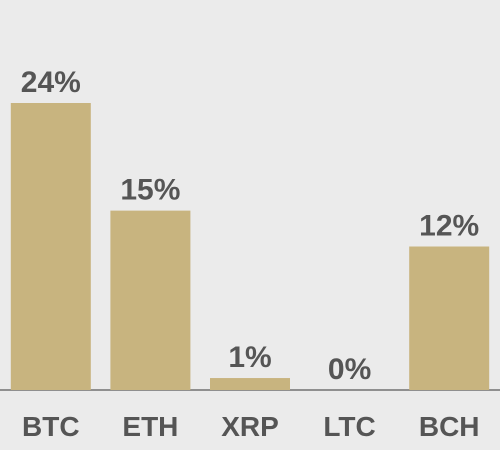 Image resolution: width=500 pixels, height=450 pixels. I want to click on value-label: 12%, so click(449, 226).